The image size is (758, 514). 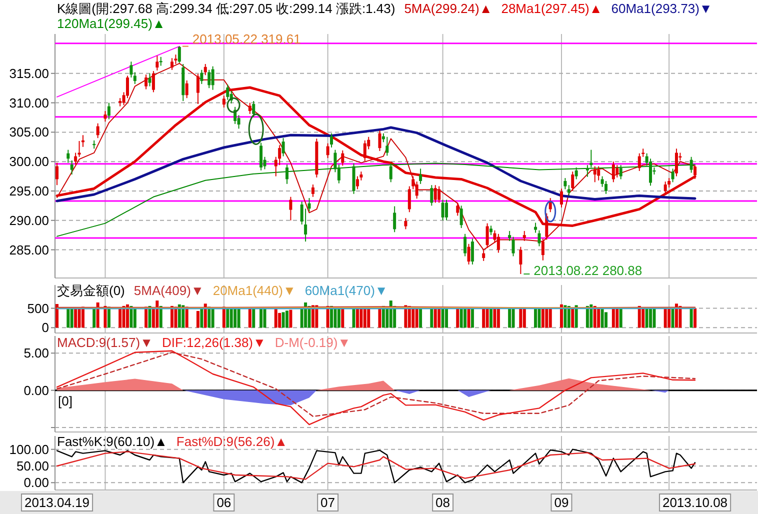 What do you see at coordinates (561, 502) in the screenshot?
I see `x-tick-label: 09` at bounding box center [561, 502].